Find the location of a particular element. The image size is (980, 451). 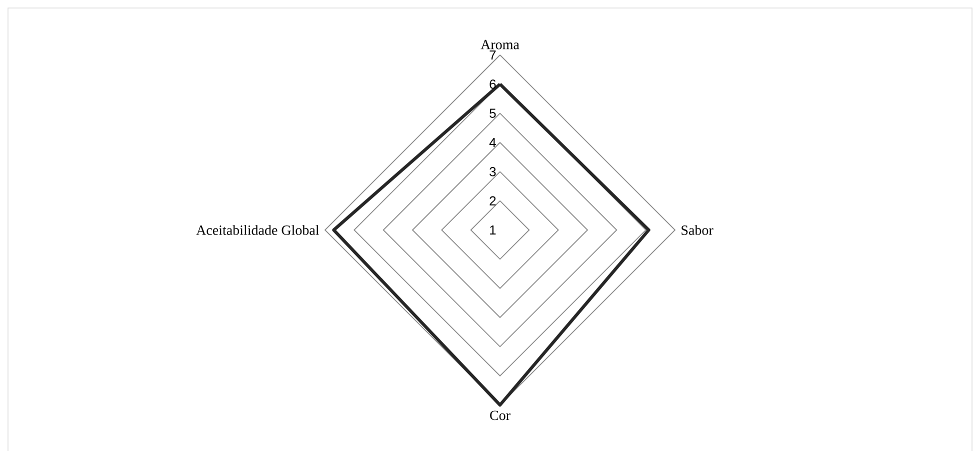

y-tick-label: 3 is located at coordinates (493, 171).